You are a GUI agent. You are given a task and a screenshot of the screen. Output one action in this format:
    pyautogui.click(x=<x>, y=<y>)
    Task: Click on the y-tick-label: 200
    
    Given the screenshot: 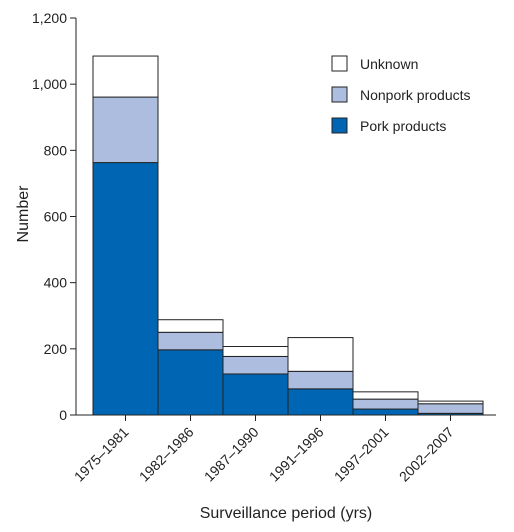 What is the action you would take?
    pyautogui.click(x=56, y=349)
    